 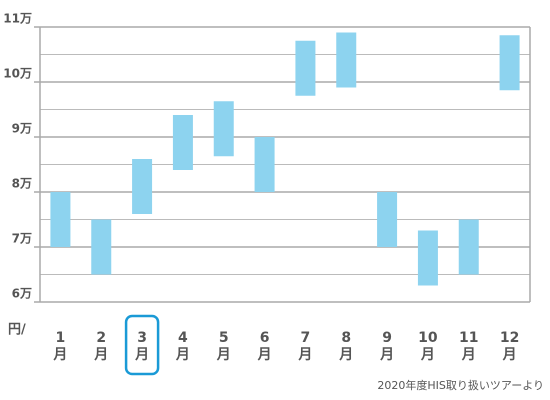 What do you see at coordinates (460, 385) in the screenshot?
I see `source: 2020年度HIS取り扱いツアーより` at bounding box center [460, 385].